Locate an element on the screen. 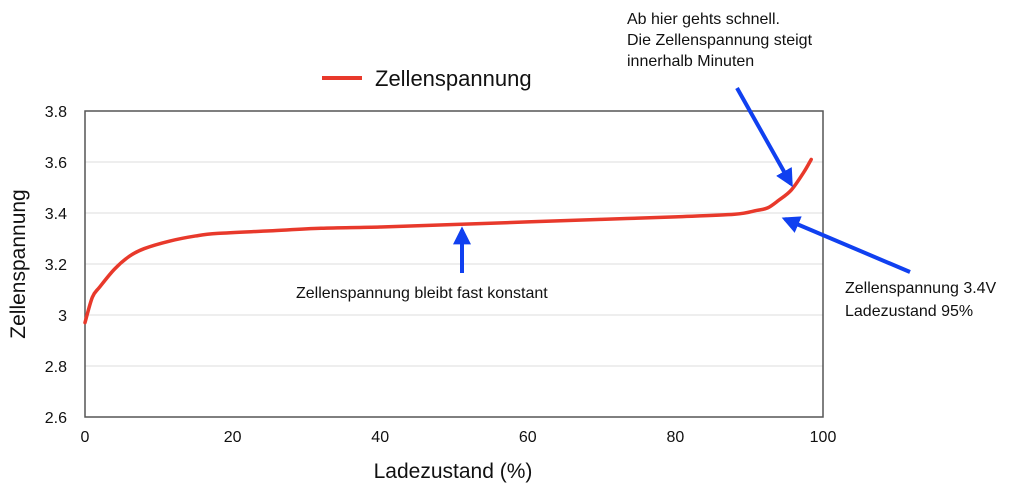  y-tick-label: 3.4 is located at coordinates (56, 214).